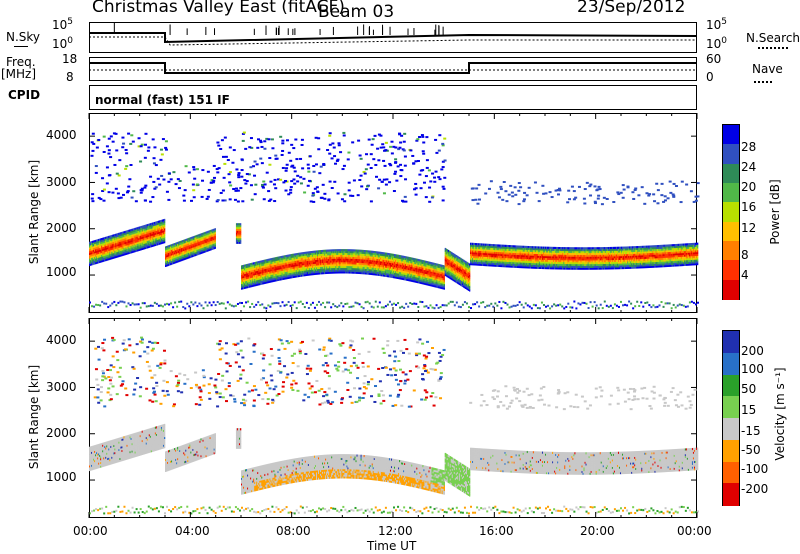  Describe the element at coordinates (393, 68) in the screenshot. I see `freq-line` at that location.